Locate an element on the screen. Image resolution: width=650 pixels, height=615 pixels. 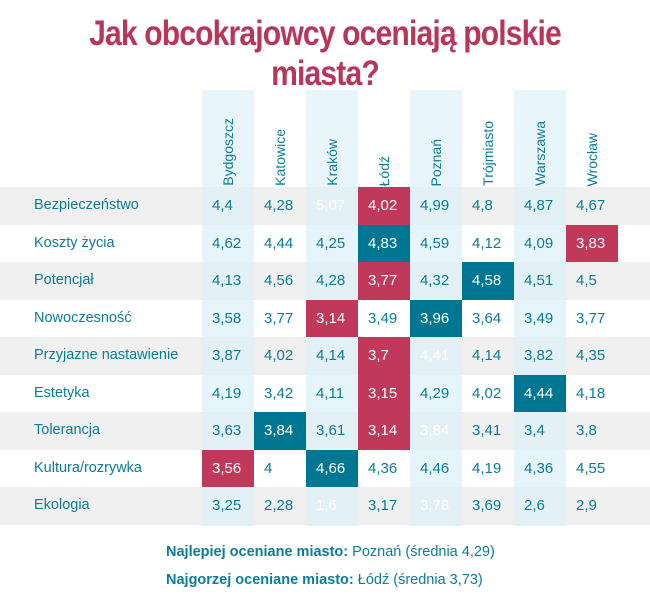
table-cell: 4,62 is located at coordinates (228, 243).